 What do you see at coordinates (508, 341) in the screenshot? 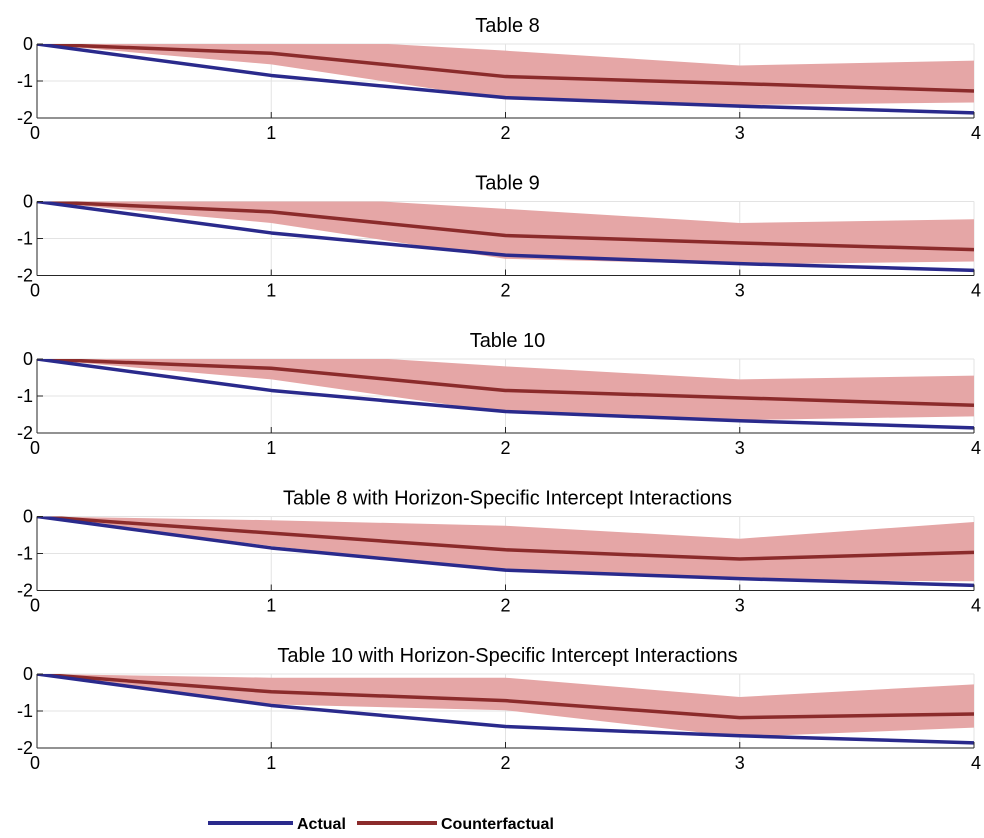
I see `panel-title: Table 10` at bounding box center [508, 341].